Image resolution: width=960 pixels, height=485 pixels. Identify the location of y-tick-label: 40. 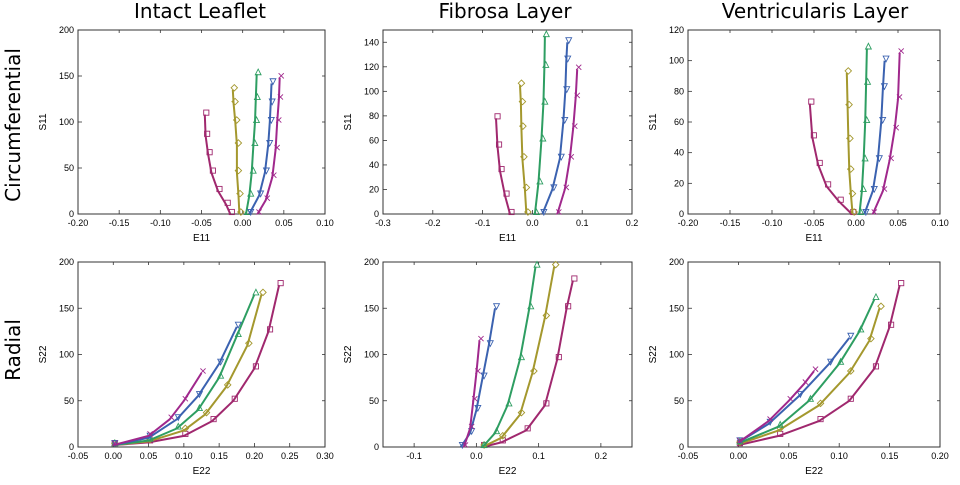
(679, 153).